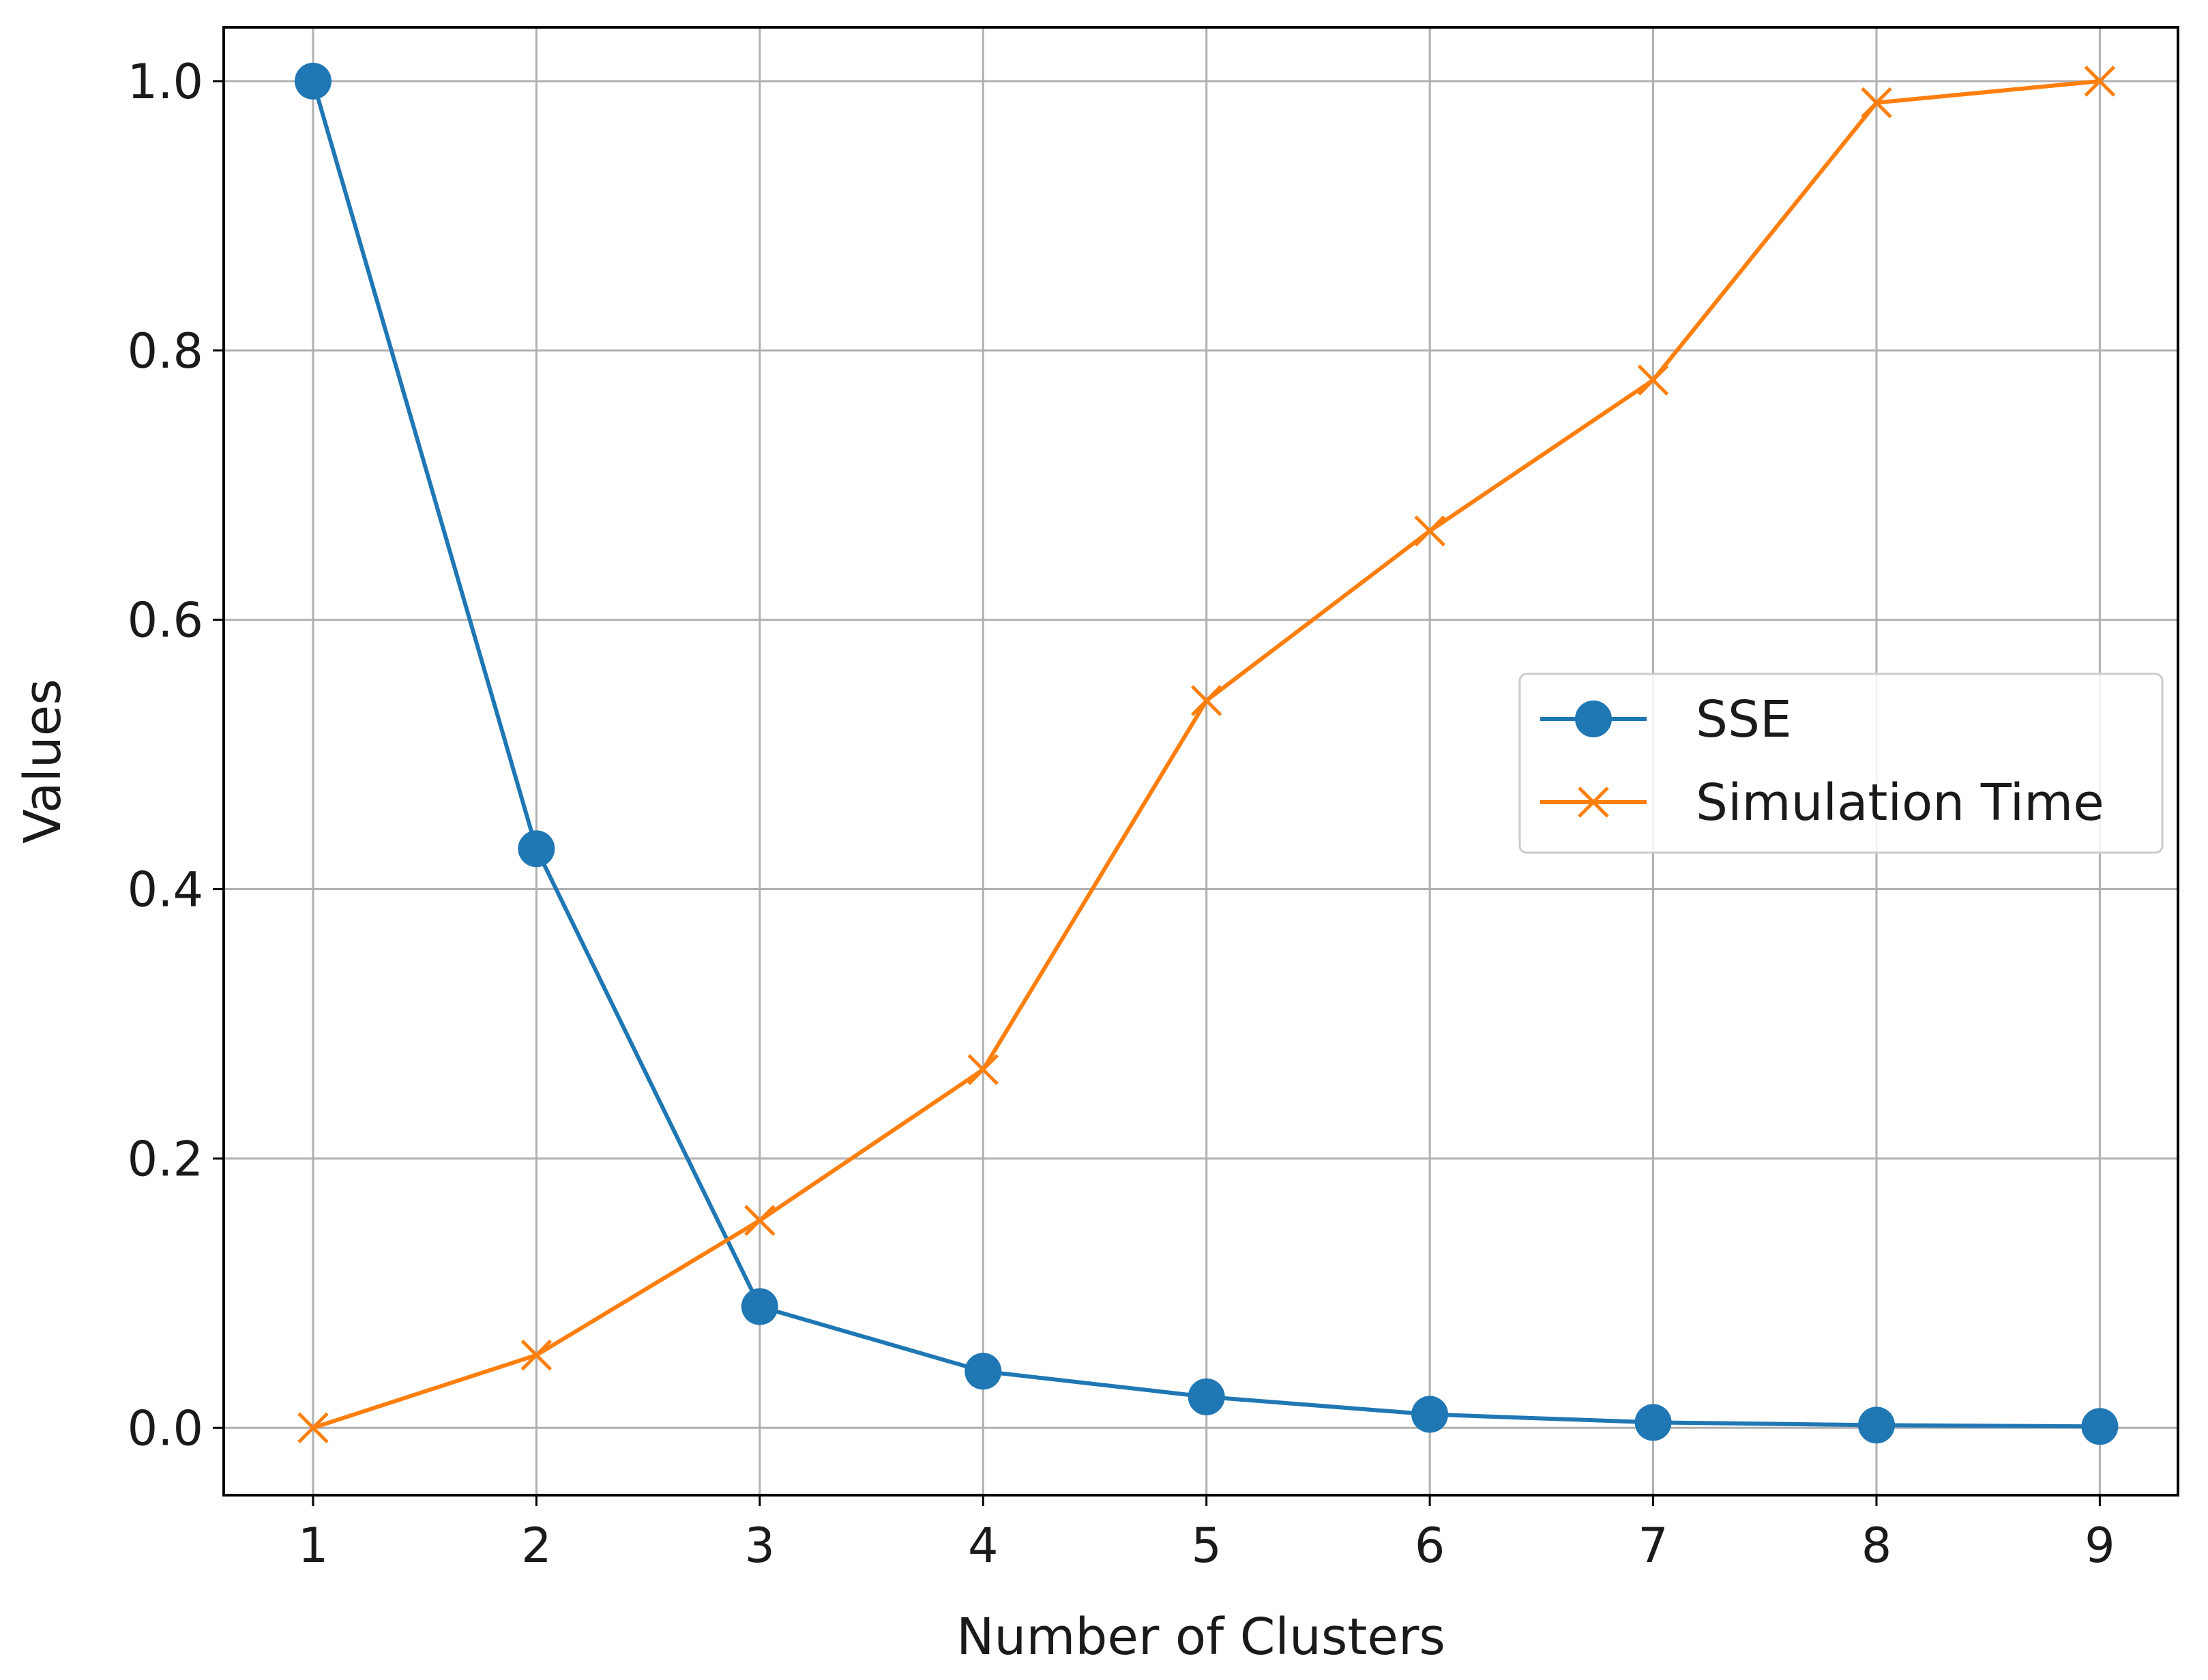  I want to click on x-axis-title: Number of Clusters, so click(1200, 1637).